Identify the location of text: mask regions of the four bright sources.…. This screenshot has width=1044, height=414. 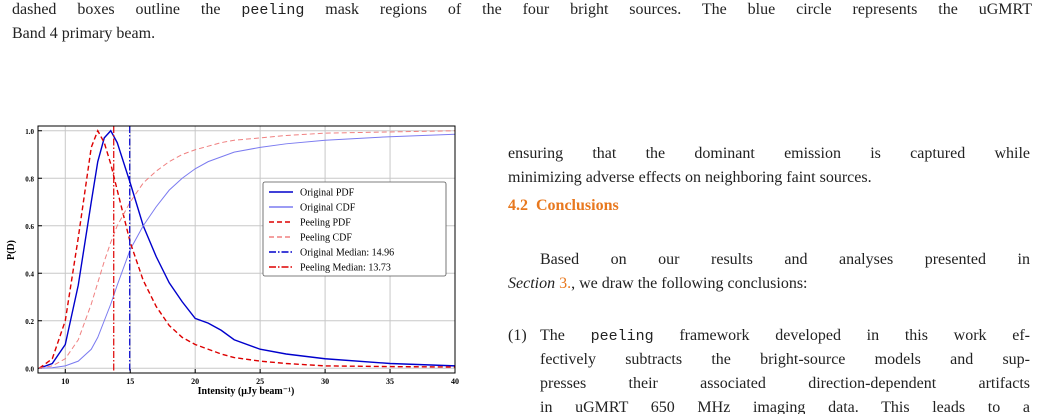
(668, 9).